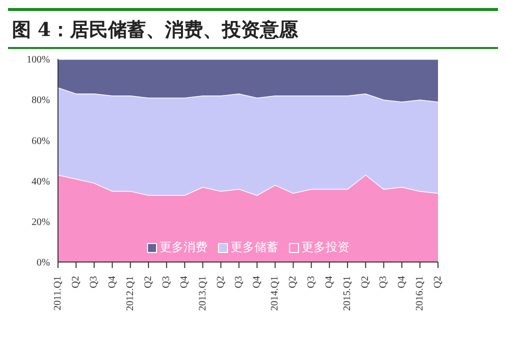 This screenshot has width=506, height=341. I want to click on legend-label: 更多消费, so click(183, 247).